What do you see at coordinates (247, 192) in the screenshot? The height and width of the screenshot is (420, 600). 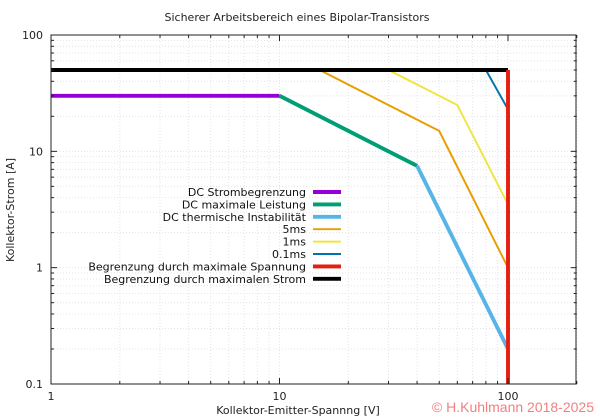 I see `legend-label: DC Strombegrenzung` at bounding box center [247, 192].